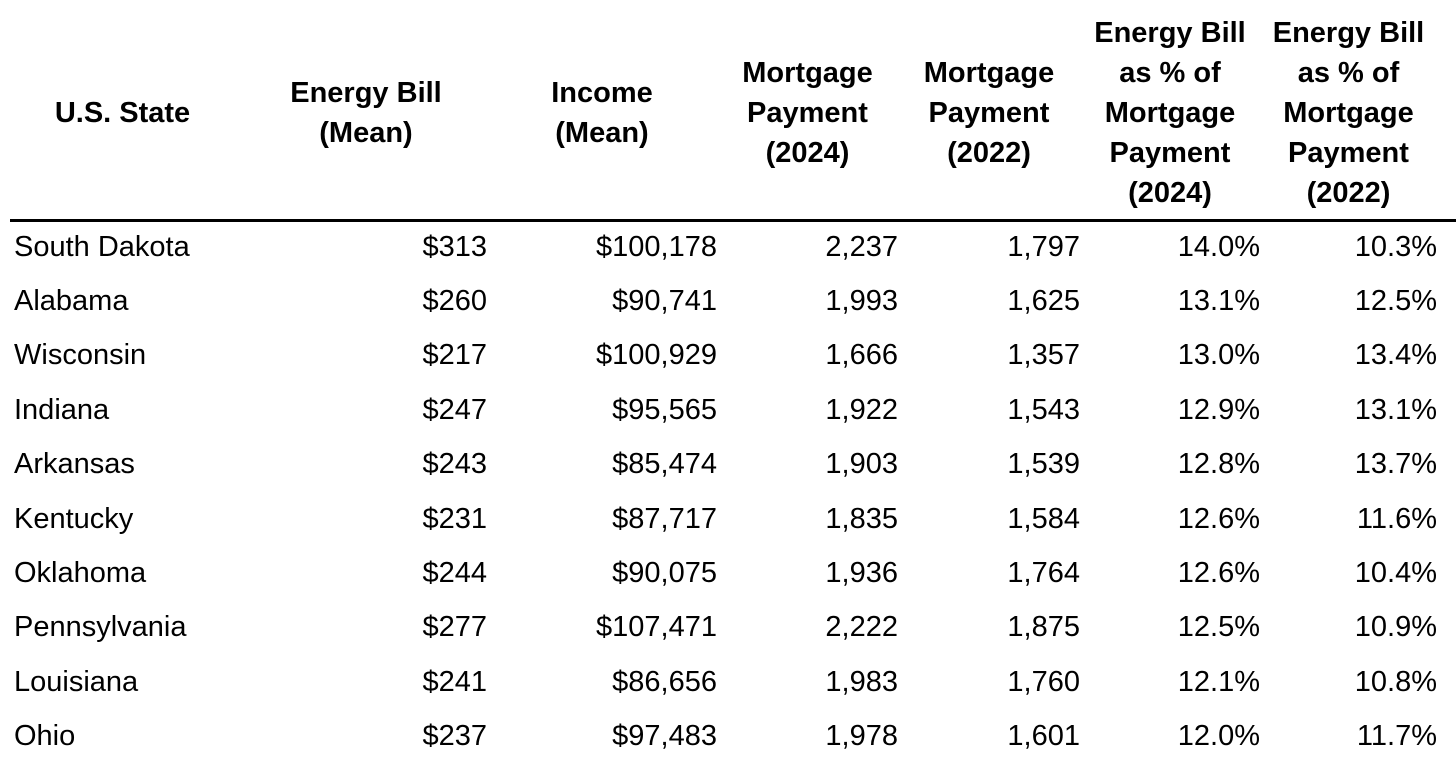 This screenshot has width=1456, height=766. Describe the element at coordinates (454, 736) in the screenshot. I see `cell-energy_bill_mean: $237` at that location.